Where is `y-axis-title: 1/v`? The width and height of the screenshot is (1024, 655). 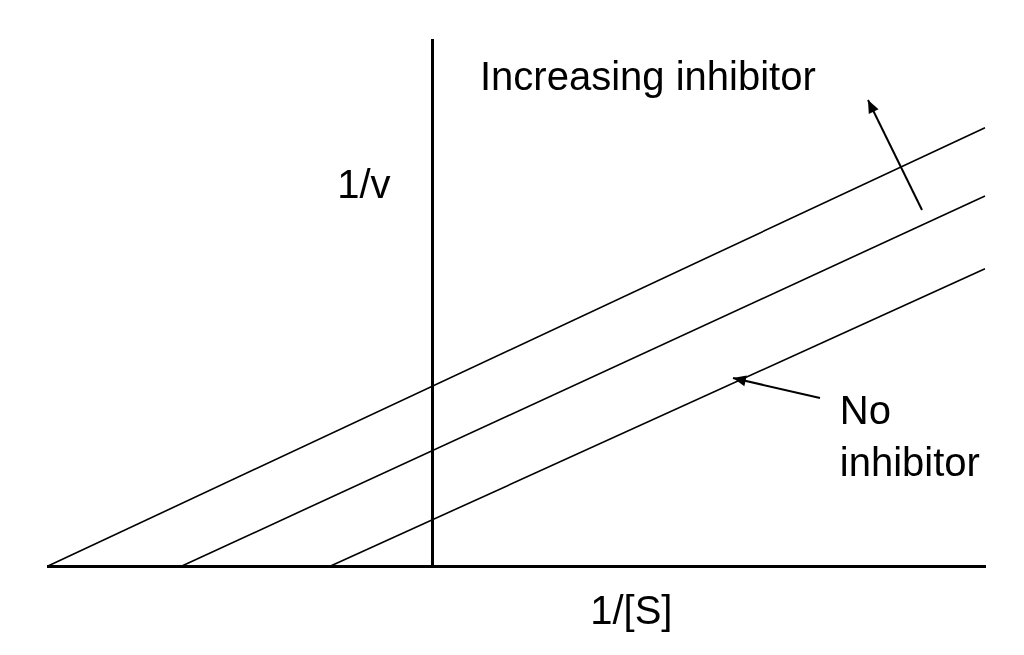
y-axis-title: 1/v is located at coordinates (364, 184).